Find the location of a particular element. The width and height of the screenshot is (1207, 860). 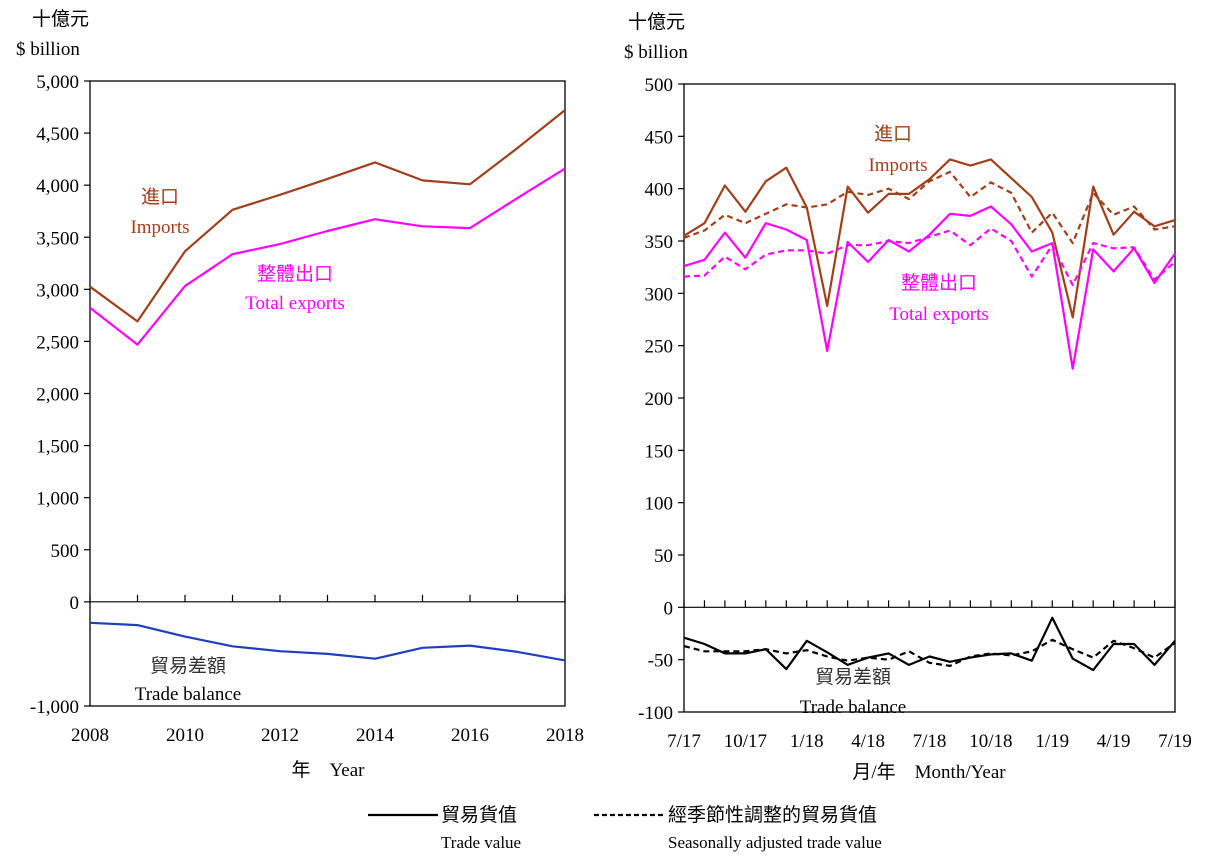

left-ytick-label: 3,500 is located at coordinates (57, 238).